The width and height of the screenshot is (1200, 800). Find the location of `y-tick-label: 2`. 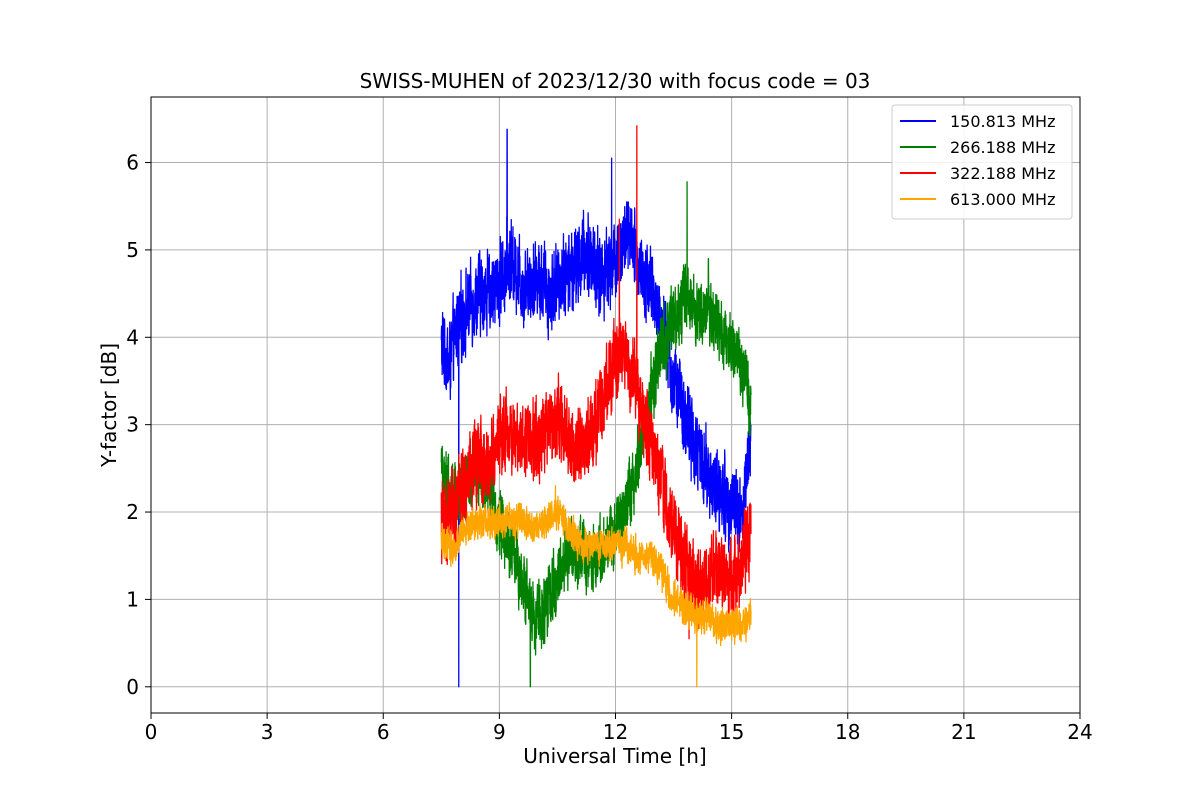

y-tick-label: 2 is located at coordinates (132, 512).